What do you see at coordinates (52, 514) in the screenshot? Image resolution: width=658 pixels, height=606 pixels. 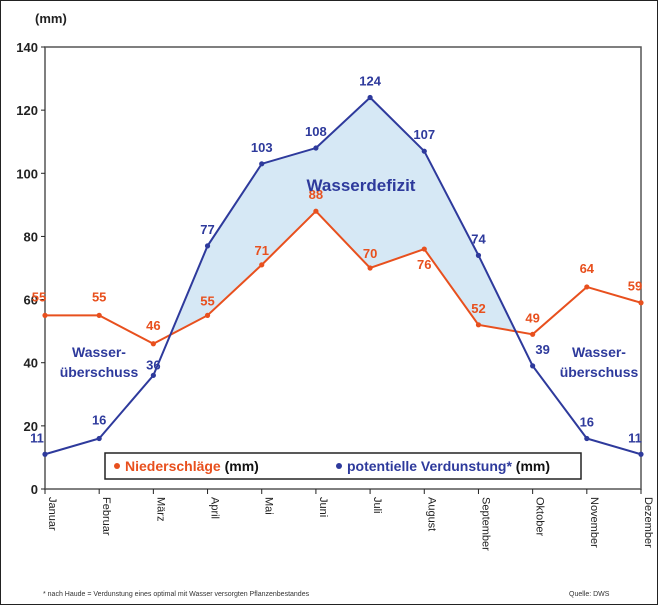 I see `x-tick-label: Januar` at bounding box center [52, 514].